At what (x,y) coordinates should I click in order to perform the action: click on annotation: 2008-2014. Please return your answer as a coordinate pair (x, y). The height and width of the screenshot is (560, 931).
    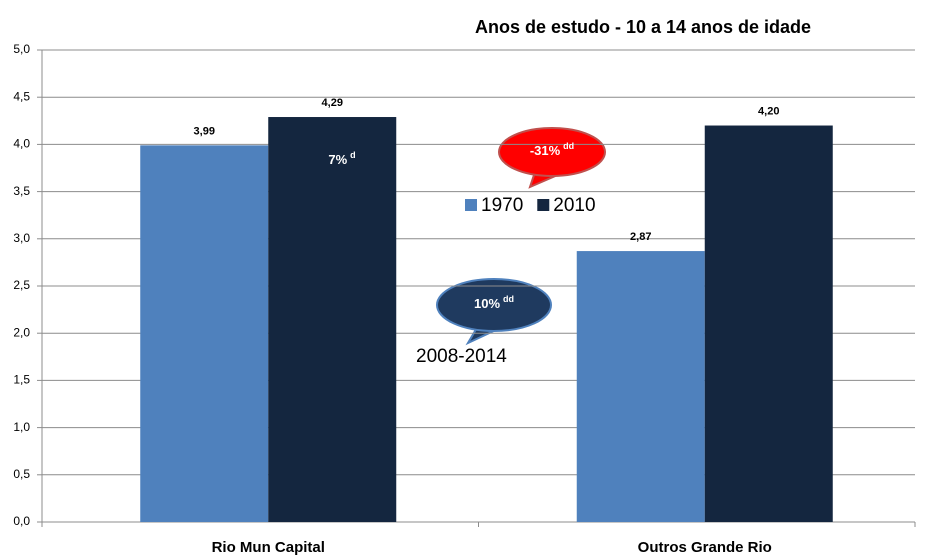
    Looking at the image, I should click on (461, 356).